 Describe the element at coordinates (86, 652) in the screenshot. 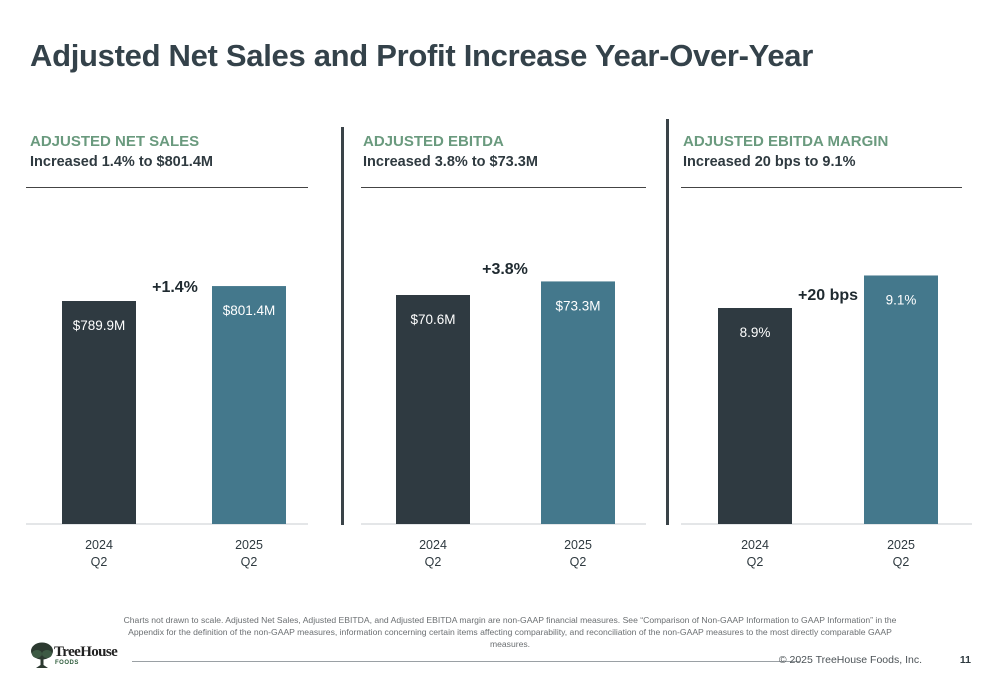

I see `logo-wordmark: TreeHouse` at that location.